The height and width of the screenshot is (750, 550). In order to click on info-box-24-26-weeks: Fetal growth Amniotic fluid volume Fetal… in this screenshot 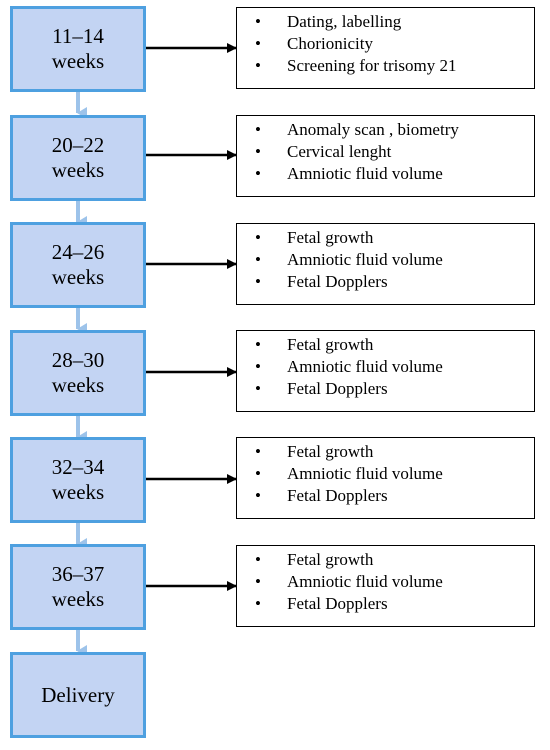, I will do `click(385, 264)`.